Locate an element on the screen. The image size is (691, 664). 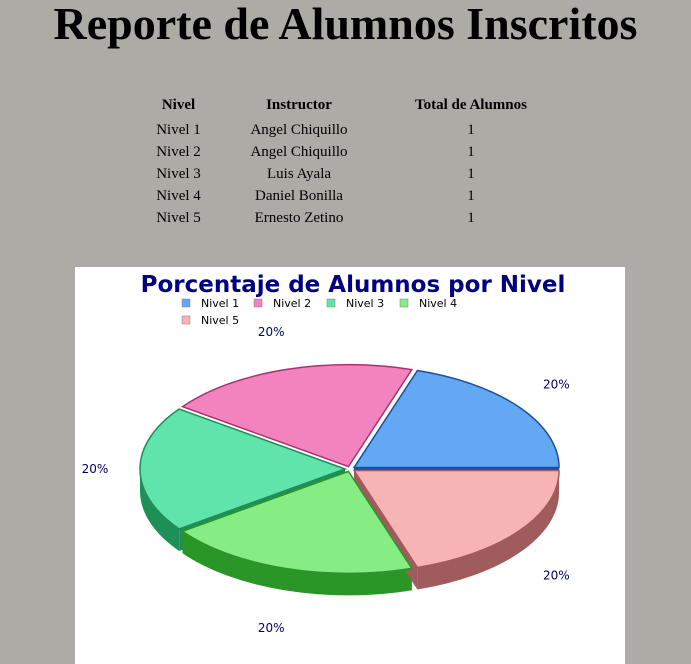
legend-label-nivel-3: Nivel 3 is located at coordinates (365, 303).